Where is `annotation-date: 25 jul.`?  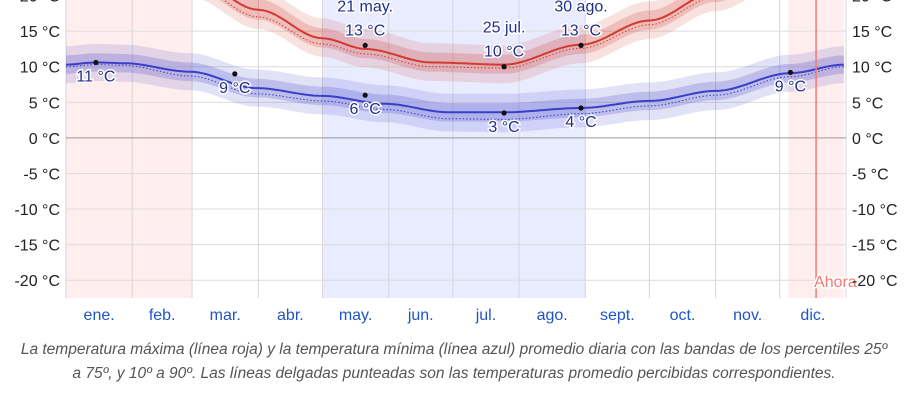 annotation-date: 25 jul. is located at coordinates (504, 28).